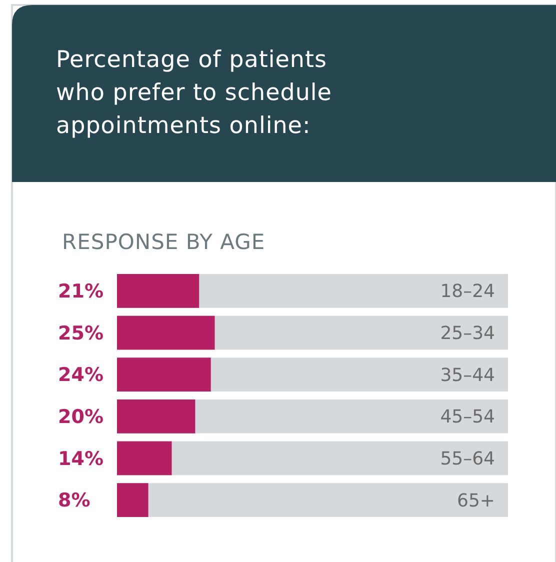  I want to click on chart-title: Percentage of patients who prefer to schedule appointments online:, so click(194, 93).